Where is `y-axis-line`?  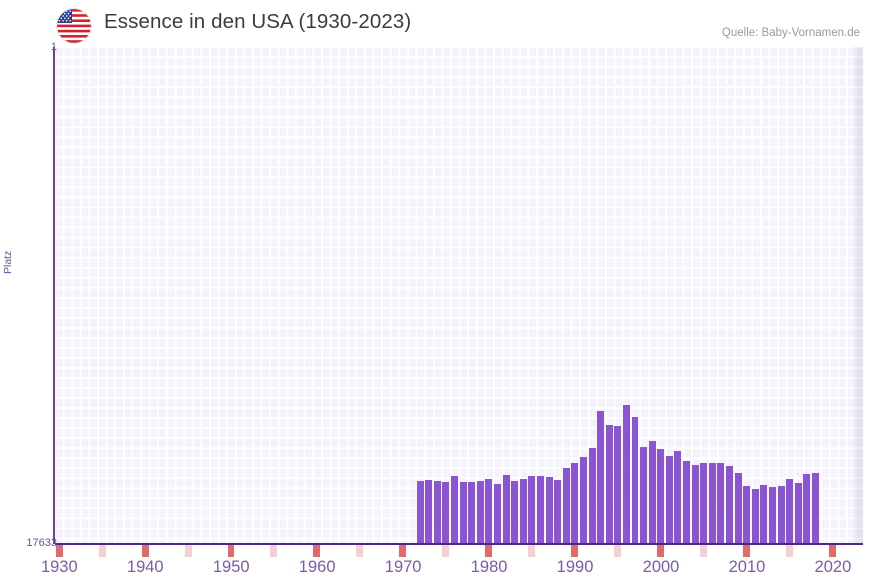
y-axis-line is located at coordinates (54, 295).